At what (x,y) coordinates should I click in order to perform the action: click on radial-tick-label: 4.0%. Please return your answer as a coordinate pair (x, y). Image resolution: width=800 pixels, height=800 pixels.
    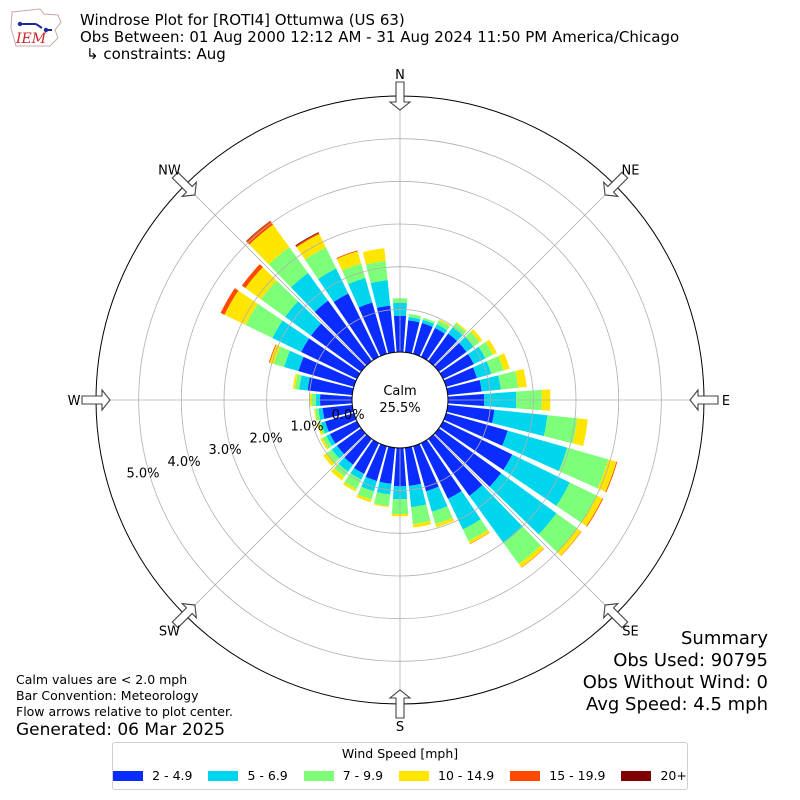
    Looking at the image, I should click on (184, 462).